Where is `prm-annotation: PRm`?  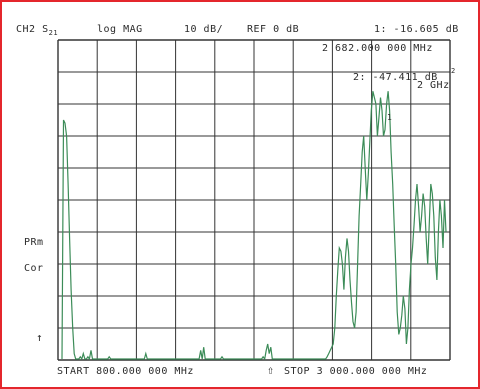 prm-annotation: PRm is located at coordinates (34, 242).